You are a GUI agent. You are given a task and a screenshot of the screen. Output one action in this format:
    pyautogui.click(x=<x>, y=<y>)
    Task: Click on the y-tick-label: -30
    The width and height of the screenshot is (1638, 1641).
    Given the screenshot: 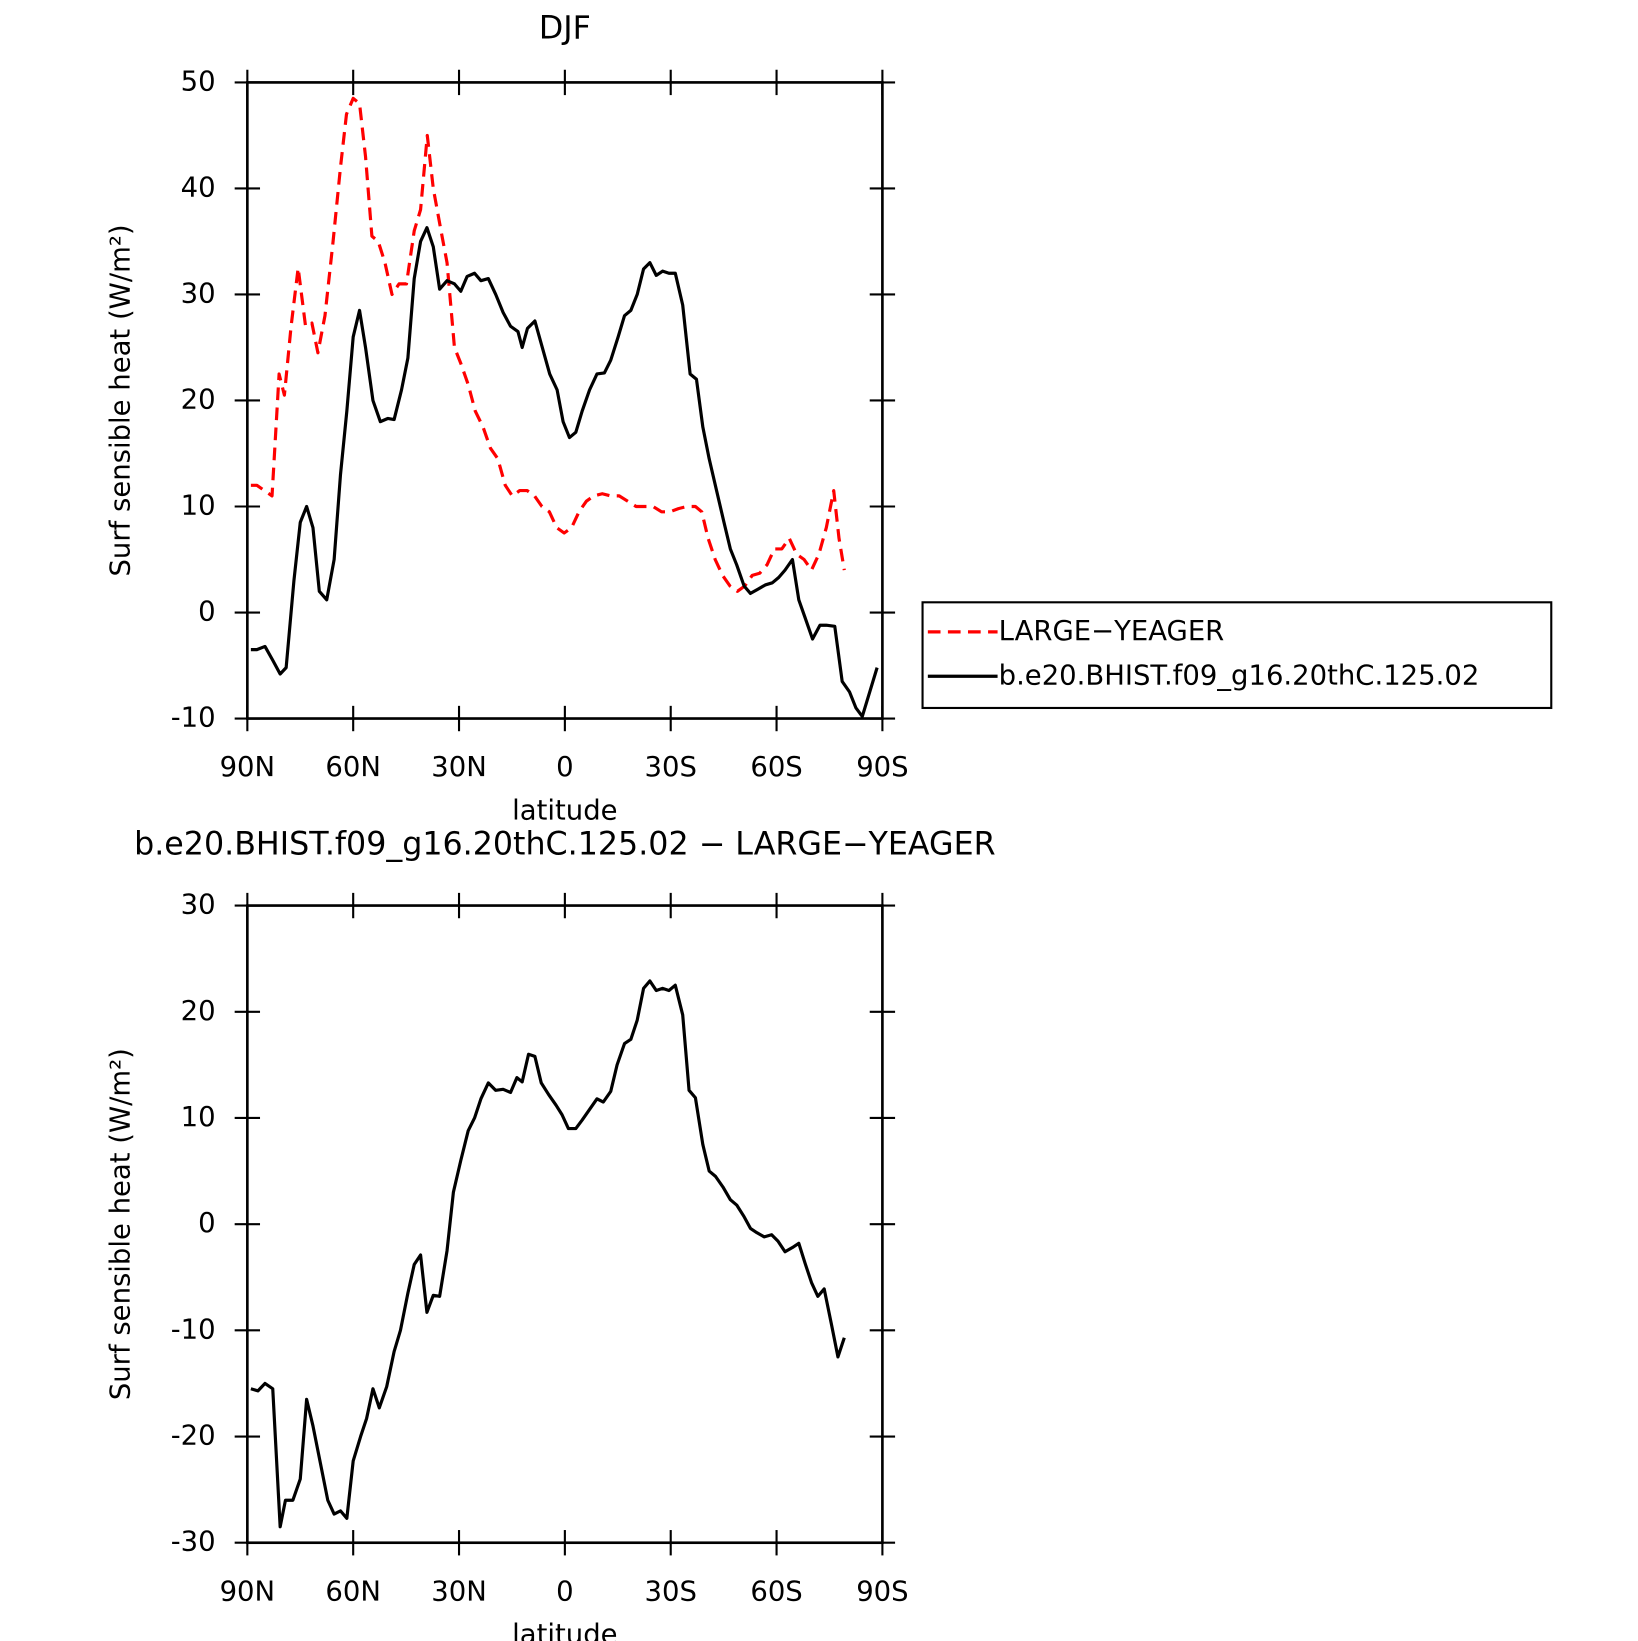 What is the action you would take?
    pyautogui.click(x=193, y=1542)
    